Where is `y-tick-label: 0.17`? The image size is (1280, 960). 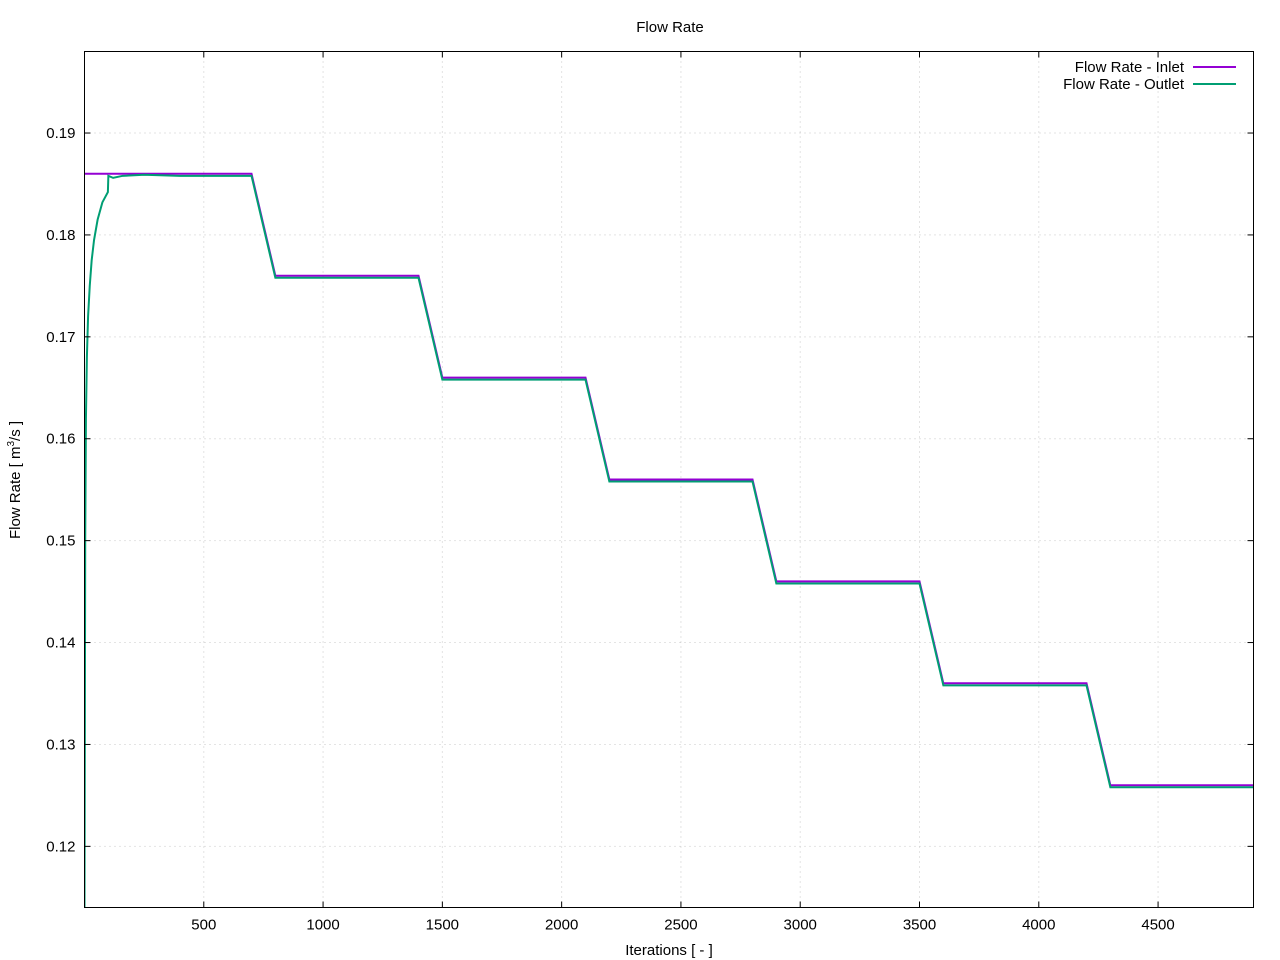 y-tick-label: 0.17 is located at coordinates (60, 337).